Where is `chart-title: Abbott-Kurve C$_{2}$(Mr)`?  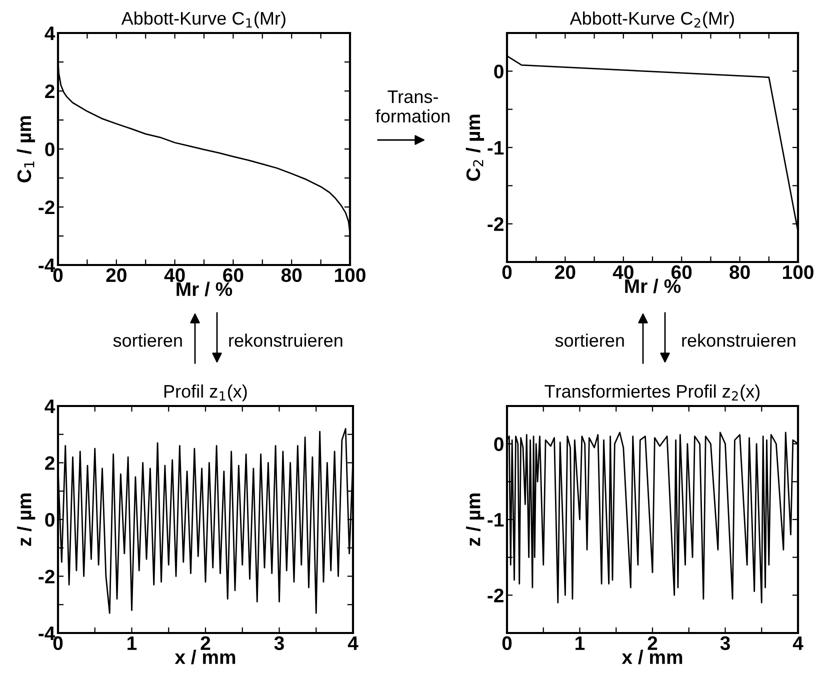
chart-title: Abbott-Kurve C$_{2}$(Mr) is located at coordinates (652, 19).